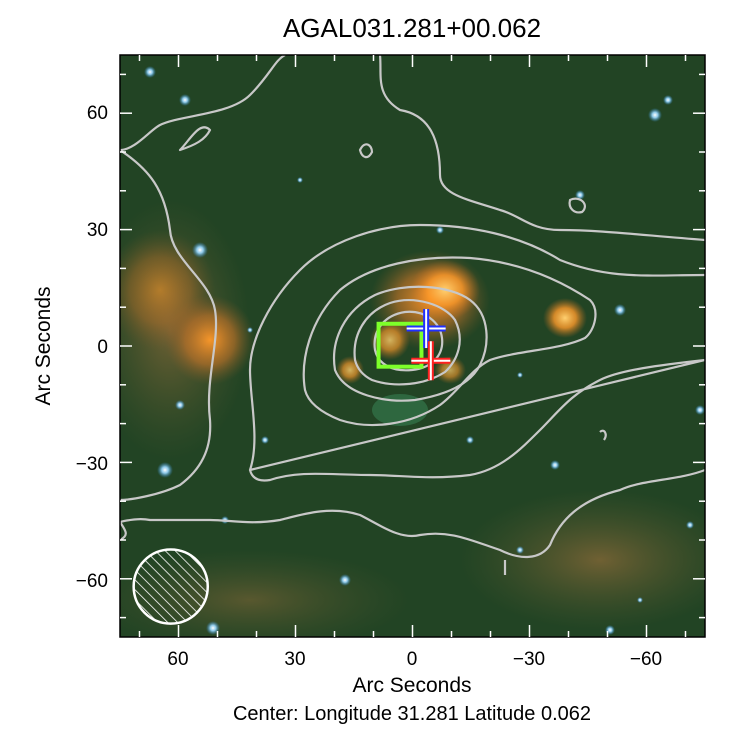 The image size is (750, 750). Describe the element at coordinates (412, 28) in the screenshot. I see `figure-title: AGAL031.281+00.062` at that location.